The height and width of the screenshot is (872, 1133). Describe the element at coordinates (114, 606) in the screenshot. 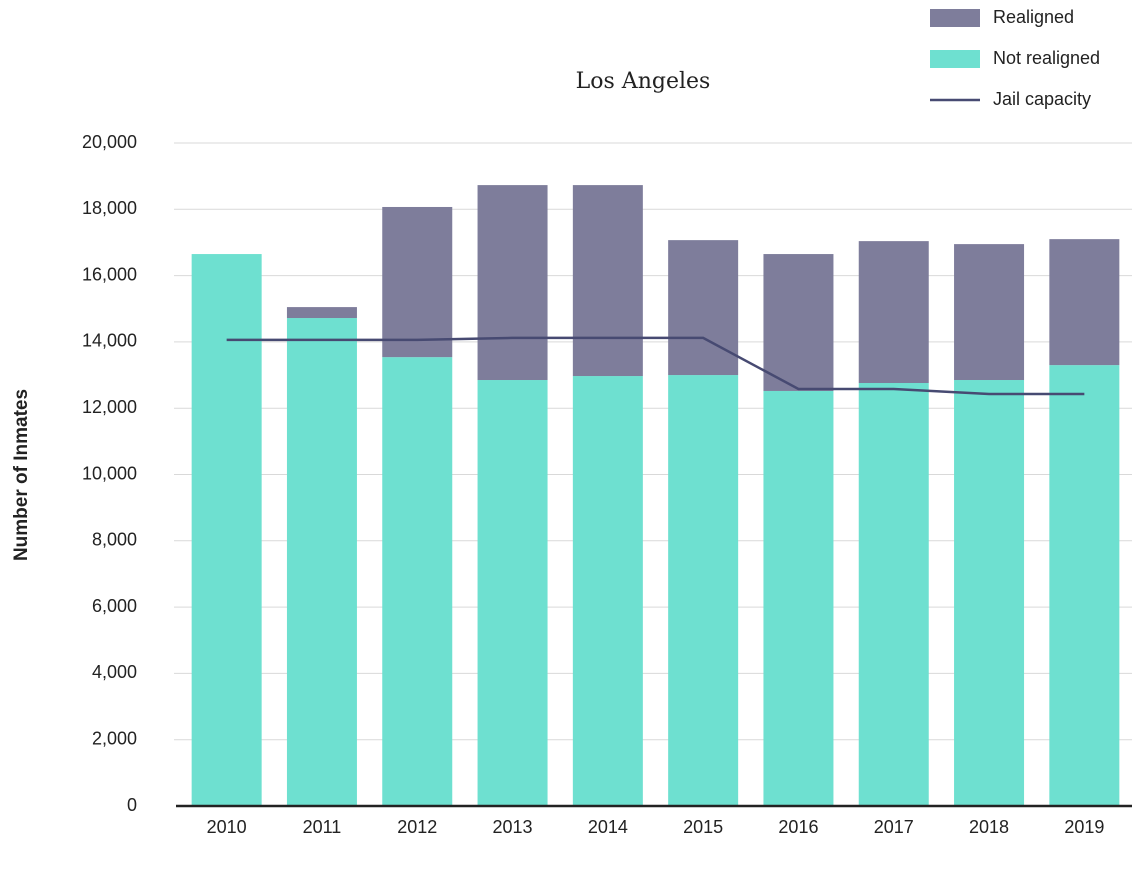

I see `y-tick-label: 6,000` at that location.